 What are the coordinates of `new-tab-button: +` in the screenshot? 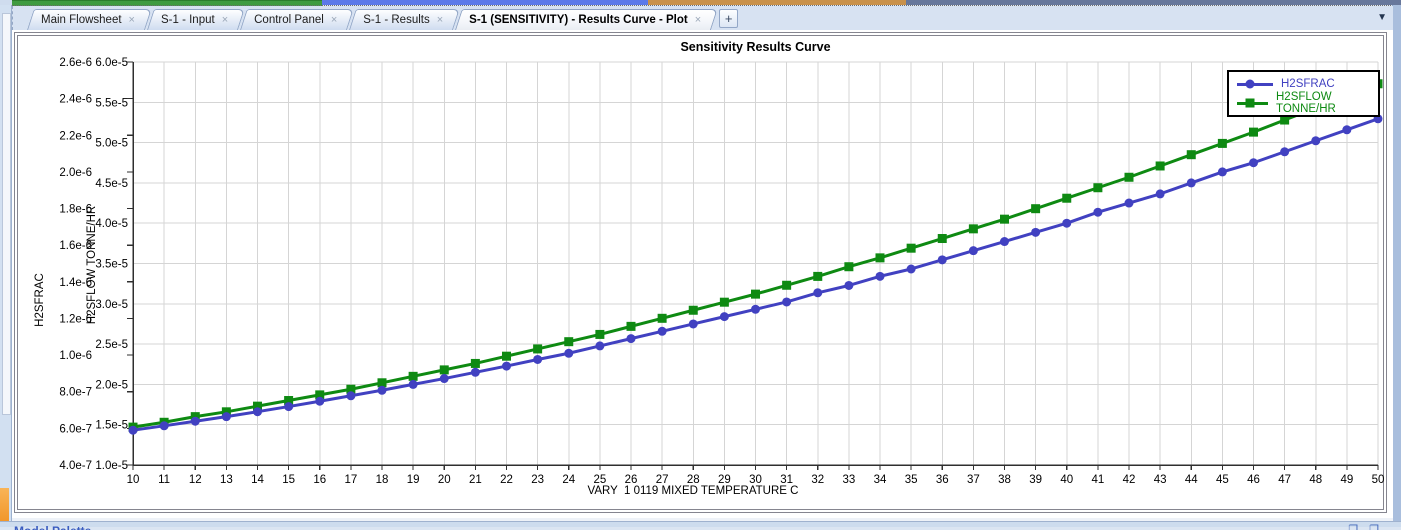 It's located at (729, 18).